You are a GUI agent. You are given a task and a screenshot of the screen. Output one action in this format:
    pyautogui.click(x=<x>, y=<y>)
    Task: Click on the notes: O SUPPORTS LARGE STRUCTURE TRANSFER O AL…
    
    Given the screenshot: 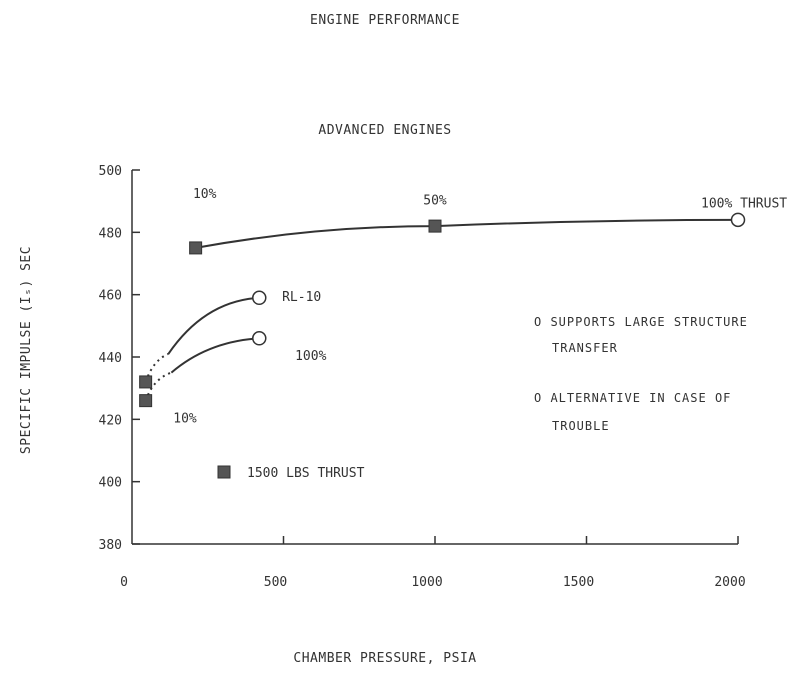 What is the action you would take?
    pyautogui.click(x=641, y=374)
    